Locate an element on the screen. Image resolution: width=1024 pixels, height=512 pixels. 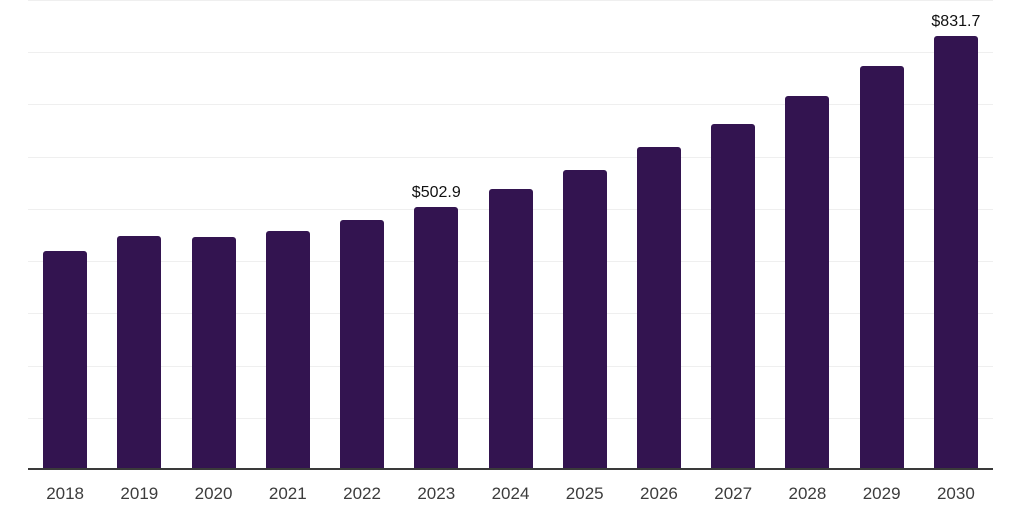
x-tick-label-2029: 2029 is located at coordinates (881, 493).